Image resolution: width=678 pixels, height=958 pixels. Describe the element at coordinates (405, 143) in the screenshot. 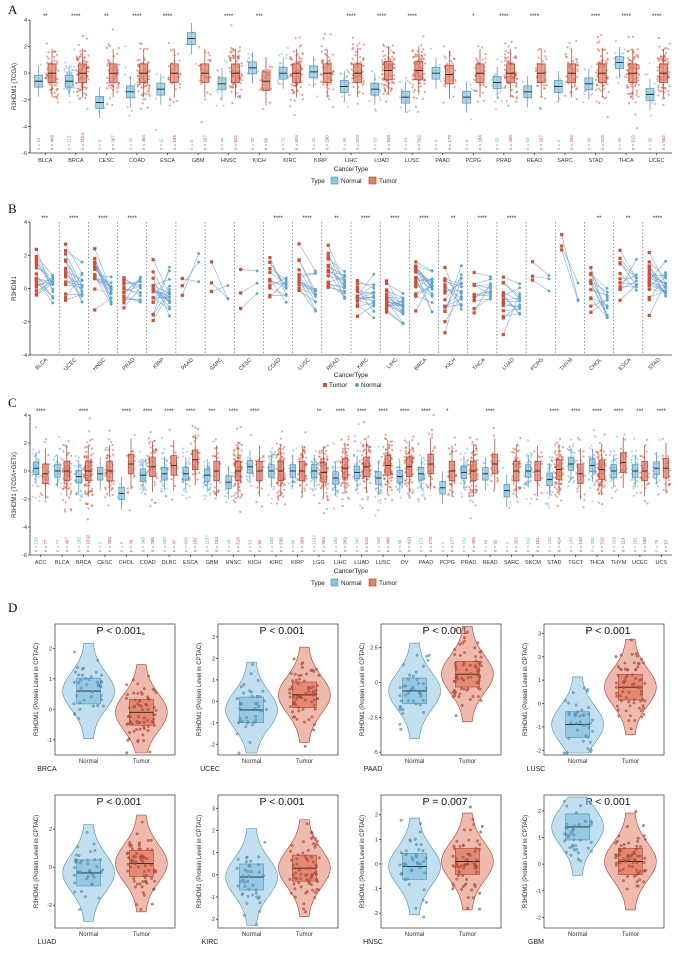

I see `normal-count-label: n = 51` at that location.